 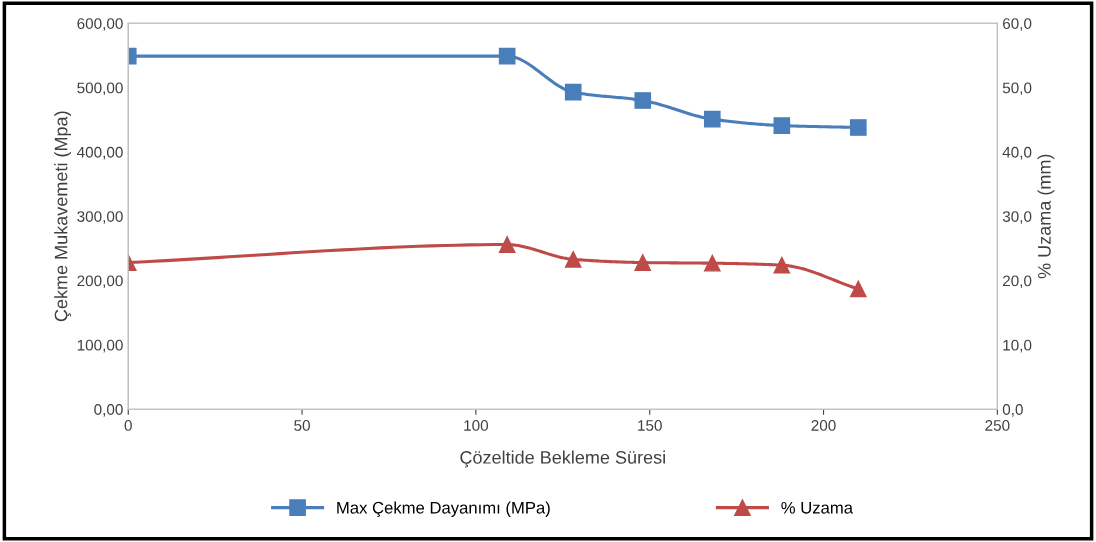 I want to click on y2-tick-label: 40,0, so click(x=1017, y=153).